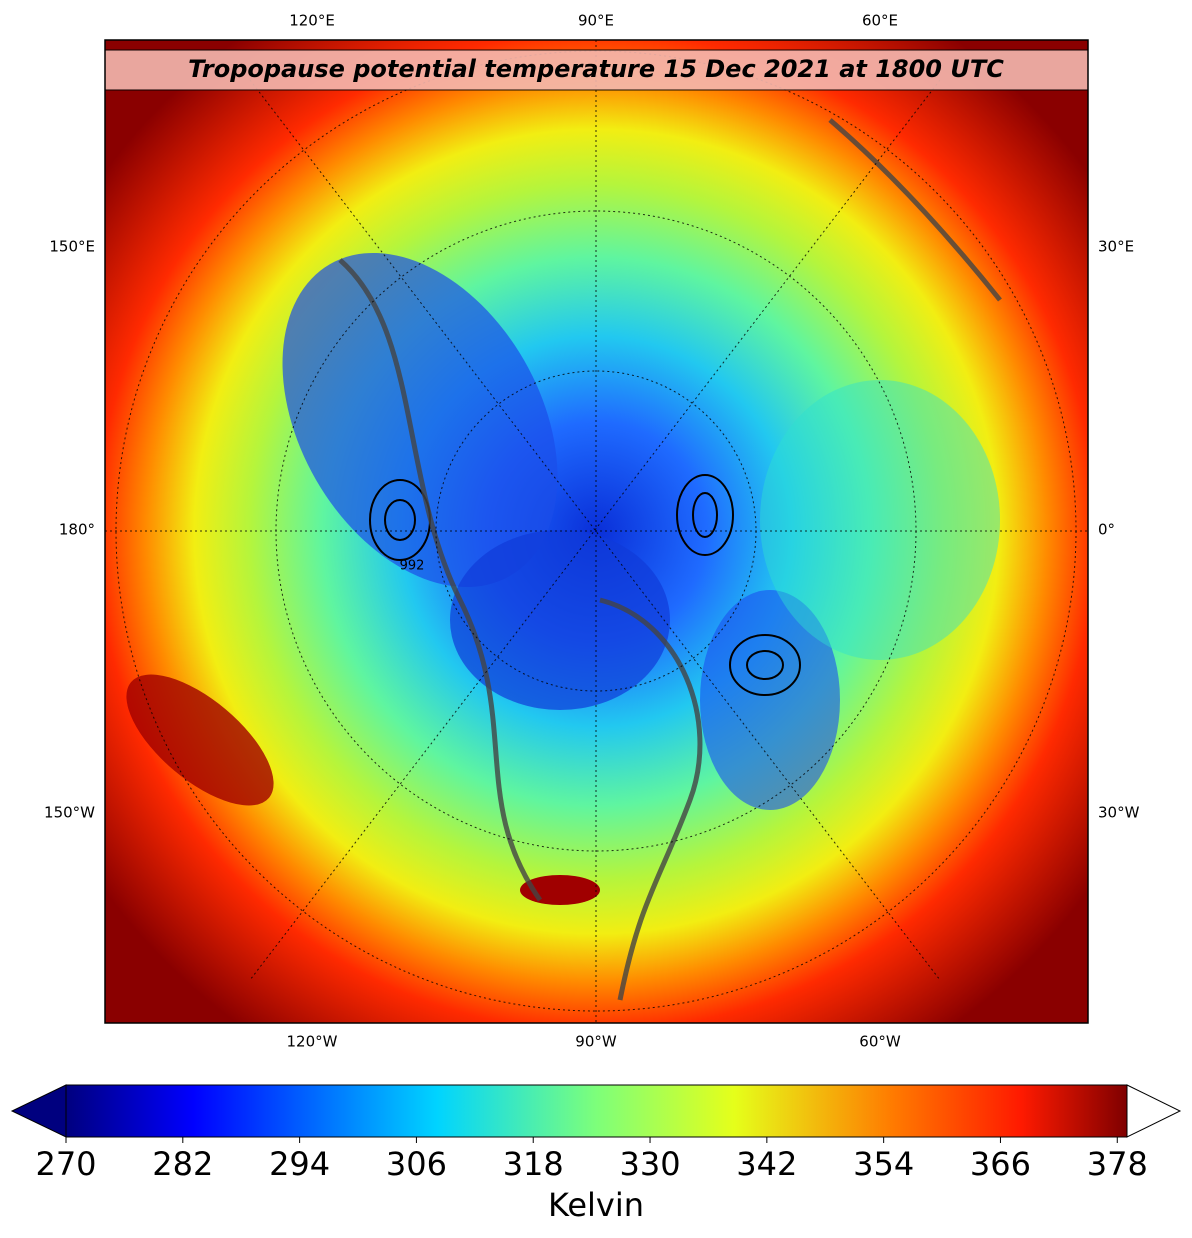 This screenshot has width=1192, height=1238. I want to click on lon-label: 120°W, so click(312, 1042).